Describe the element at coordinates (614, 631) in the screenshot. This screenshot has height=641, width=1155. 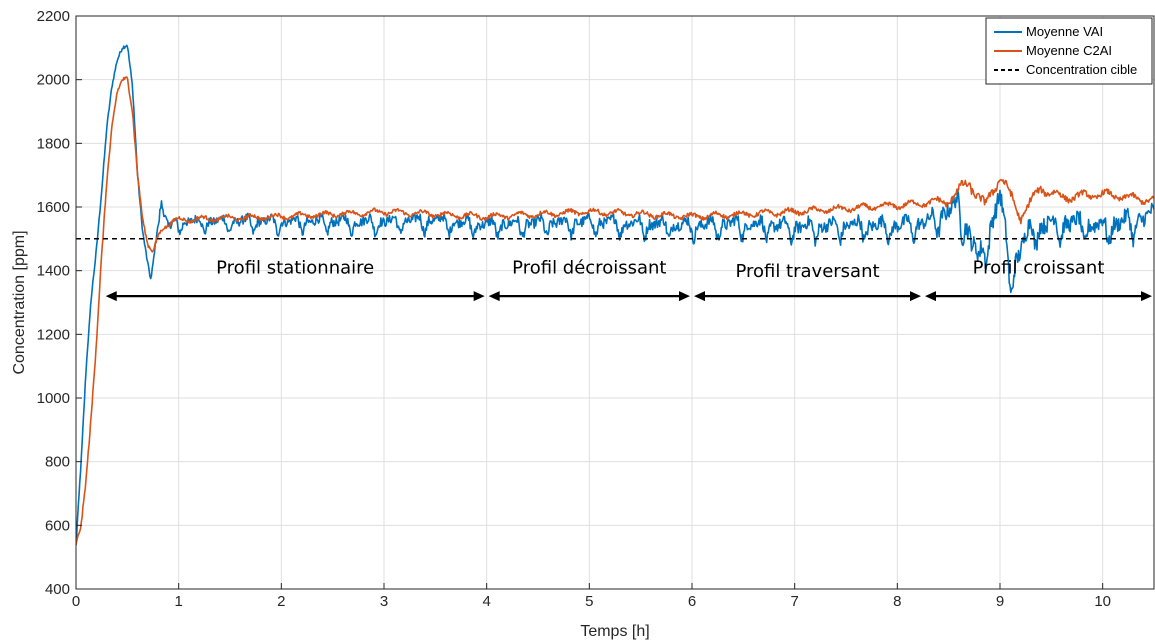
I see `x-axis-label: Temps [h]` at that location.